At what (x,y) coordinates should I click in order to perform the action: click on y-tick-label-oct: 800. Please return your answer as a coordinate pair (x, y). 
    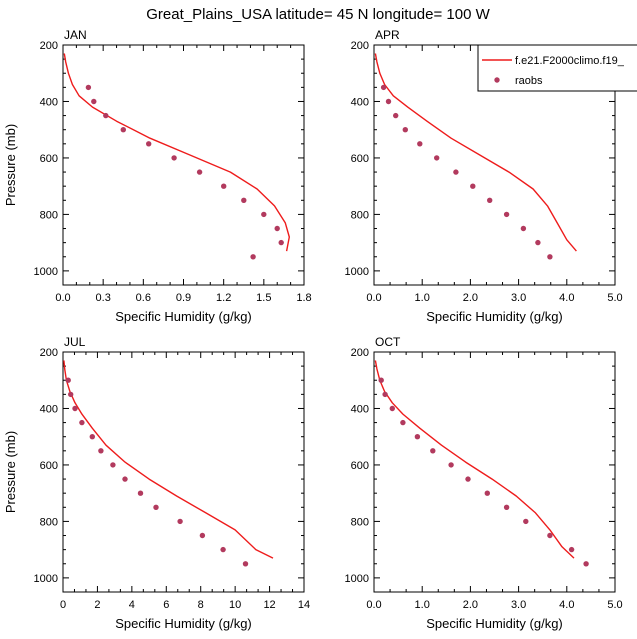
    Looking at the image, I should click on (360, 522).